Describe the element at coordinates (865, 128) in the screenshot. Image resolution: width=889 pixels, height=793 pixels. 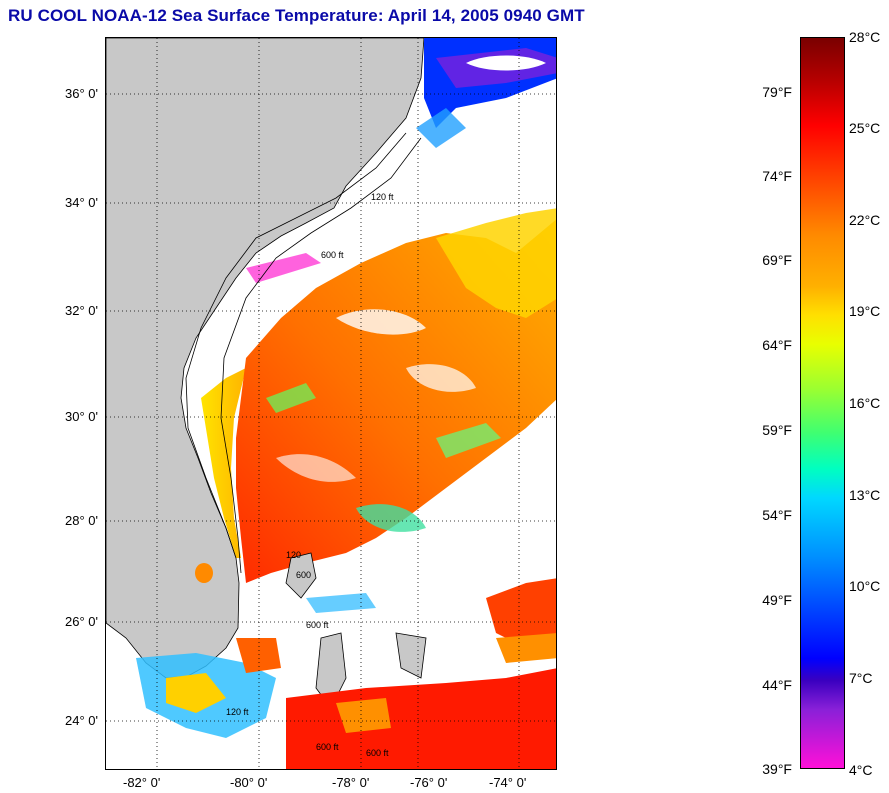
I see `colorbar-c-label: 25°C` at that location.